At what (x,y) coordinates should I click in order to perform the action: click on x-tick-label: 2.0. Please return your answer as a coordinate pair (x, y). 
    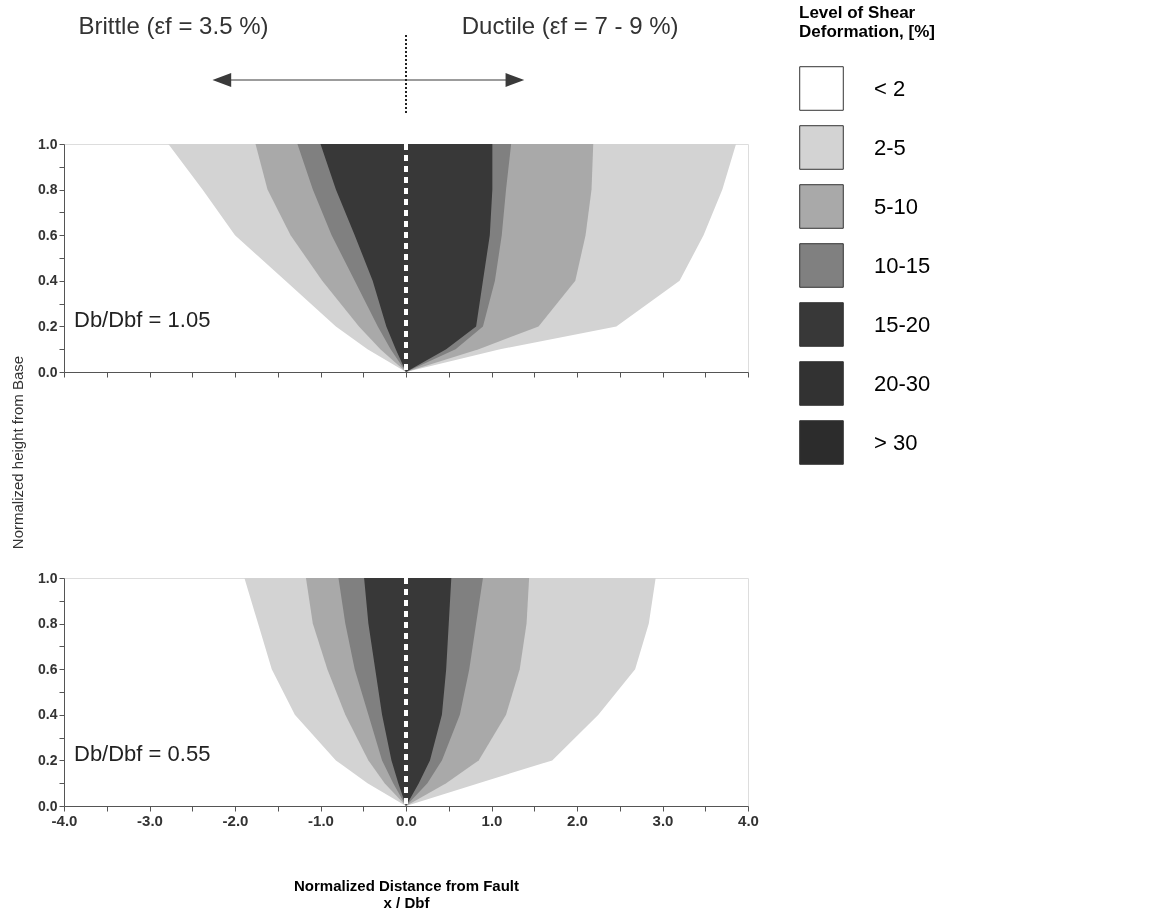
    Looking at the image, I should click on (577, 820).